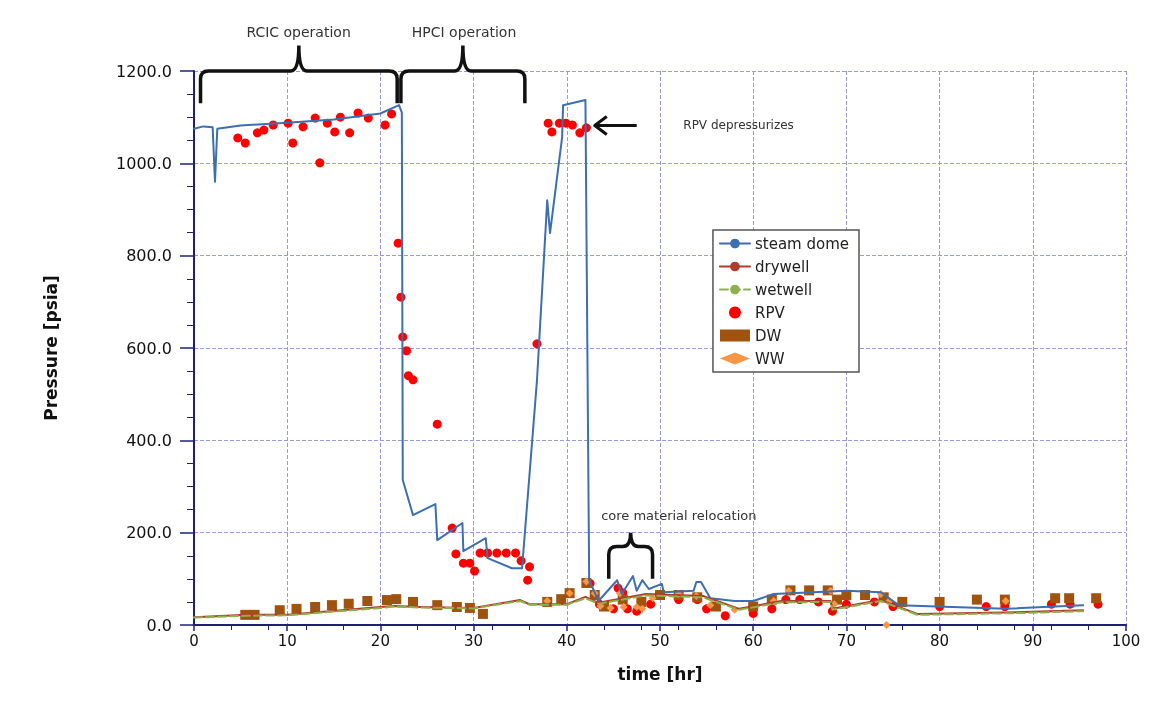  I want to click on legend-label: steam dome, so click(802, 243).